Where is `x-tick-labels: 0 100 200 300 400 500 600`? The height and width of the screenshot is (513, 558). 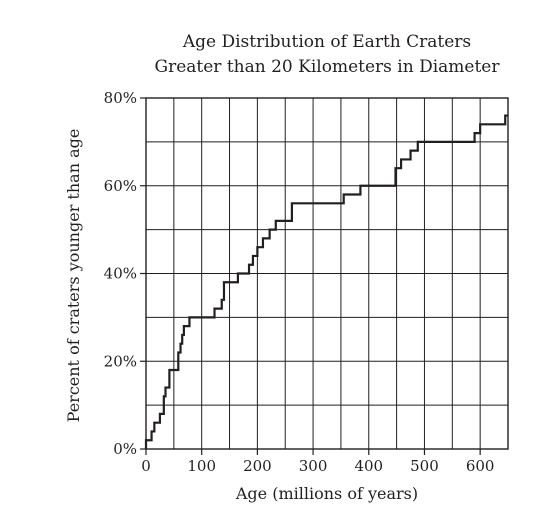 x-tick-labels: 0 100 200 300 400 500 600 is located at coordinates (317, 466).